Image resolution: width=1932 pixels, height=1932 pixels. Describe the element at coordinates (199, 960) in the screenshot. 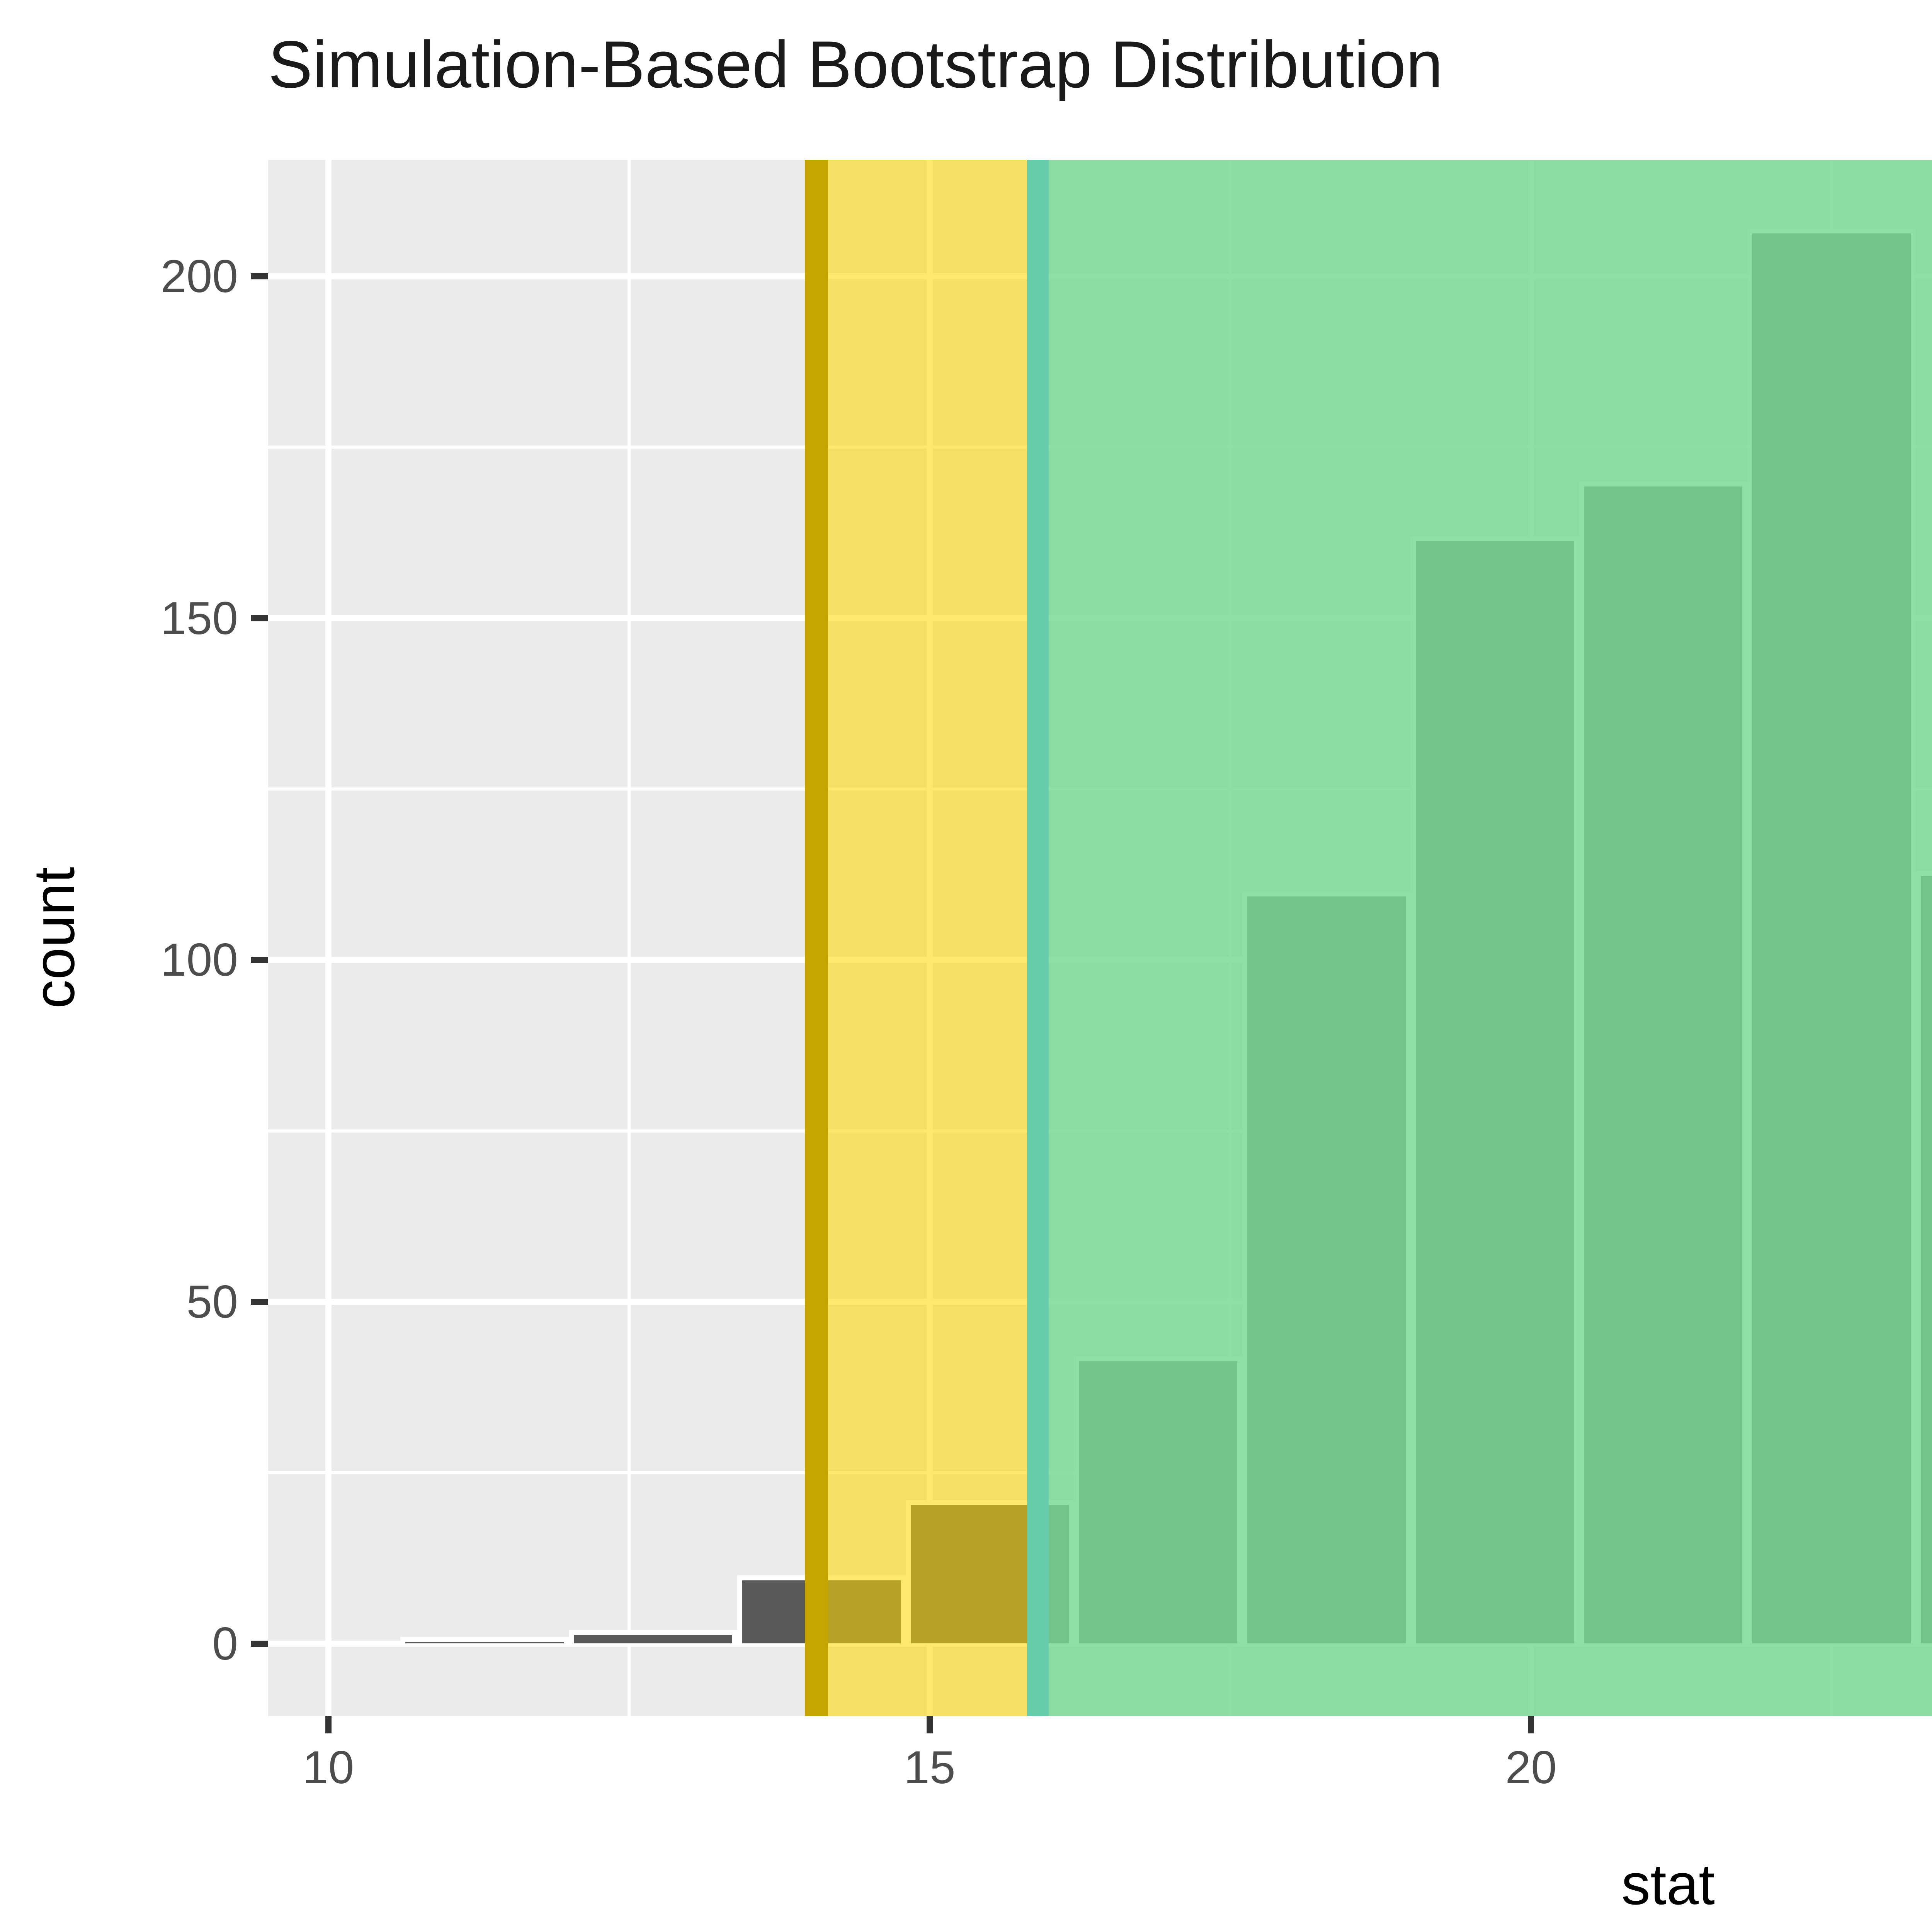

I see `y-tick-label: 100` at that location.